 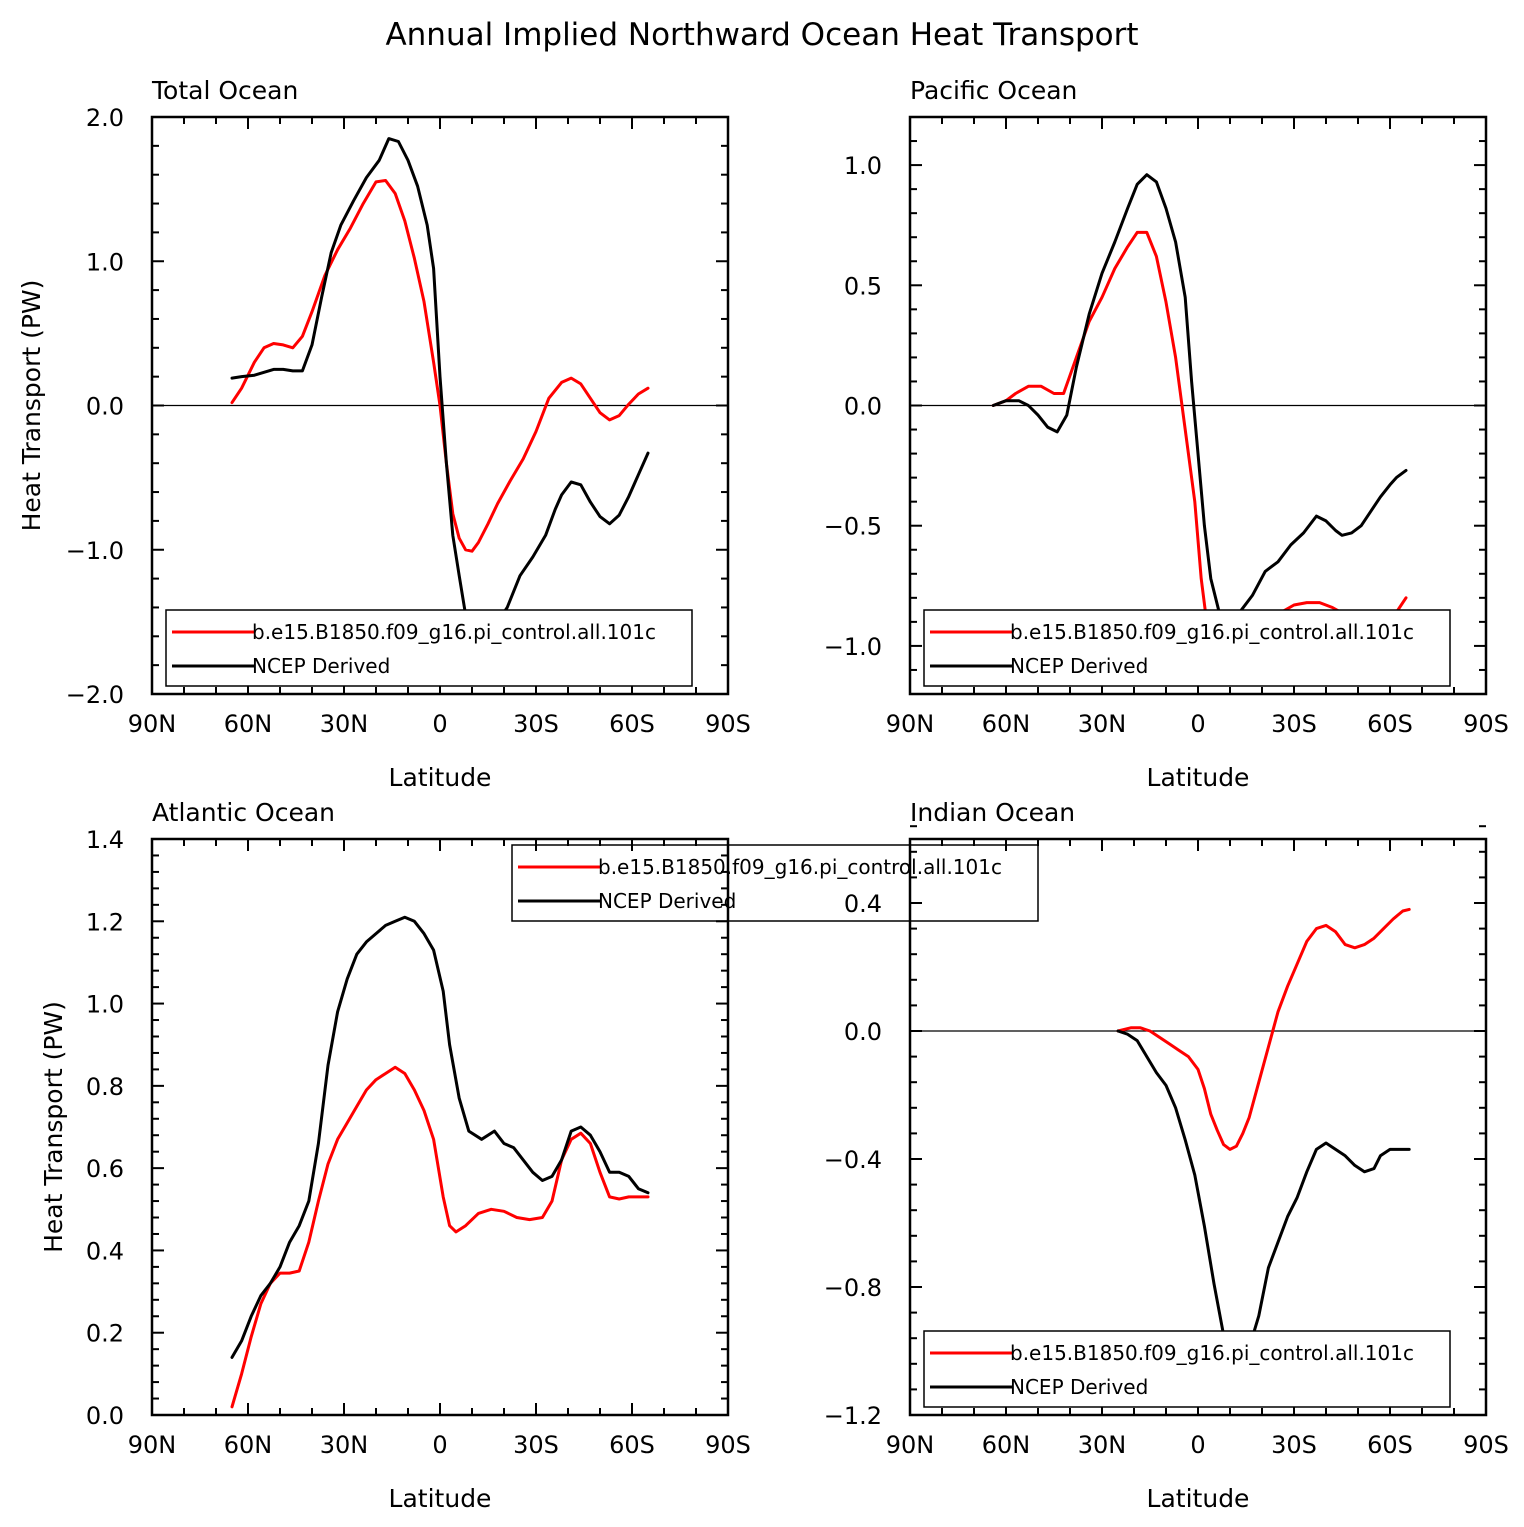 I want to click on indian-ocean-series-model-line, so click(x=1263, y=1029).